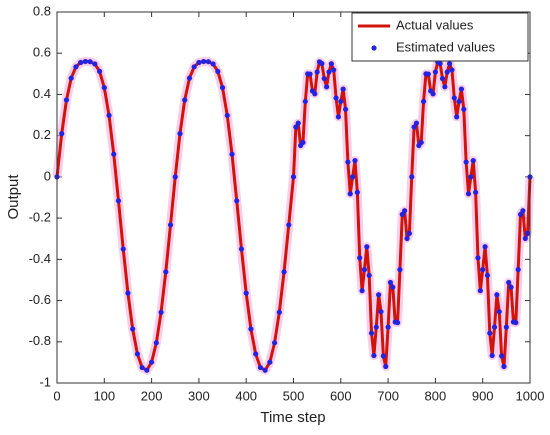 This screenshot has height=435, width=550. Describe the element at coordinates (530, 395) in the screenshot. I see `x-tick-label: 1000` at that location.